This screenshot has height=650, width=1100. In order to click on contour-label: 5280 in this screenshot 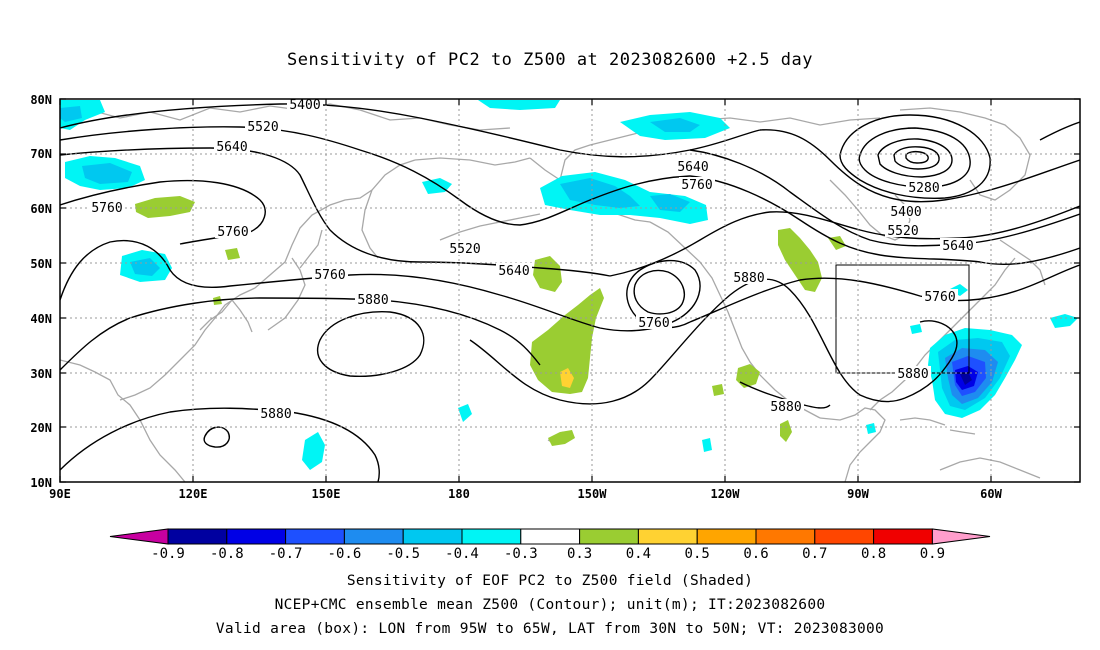, I will do `click(923, 188)`.